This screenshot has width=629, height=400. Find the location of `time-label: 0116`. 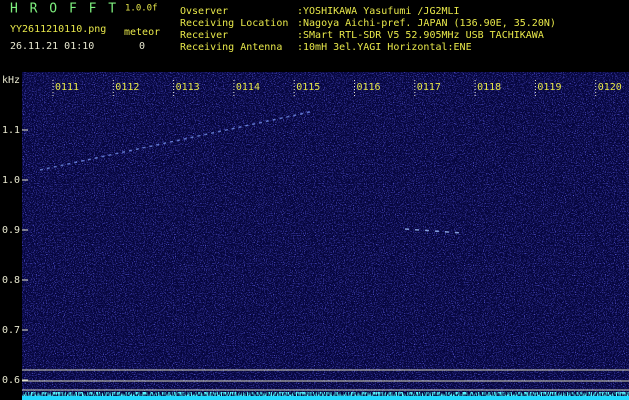

time-label: 0116 is located at coordinates (369, 87).